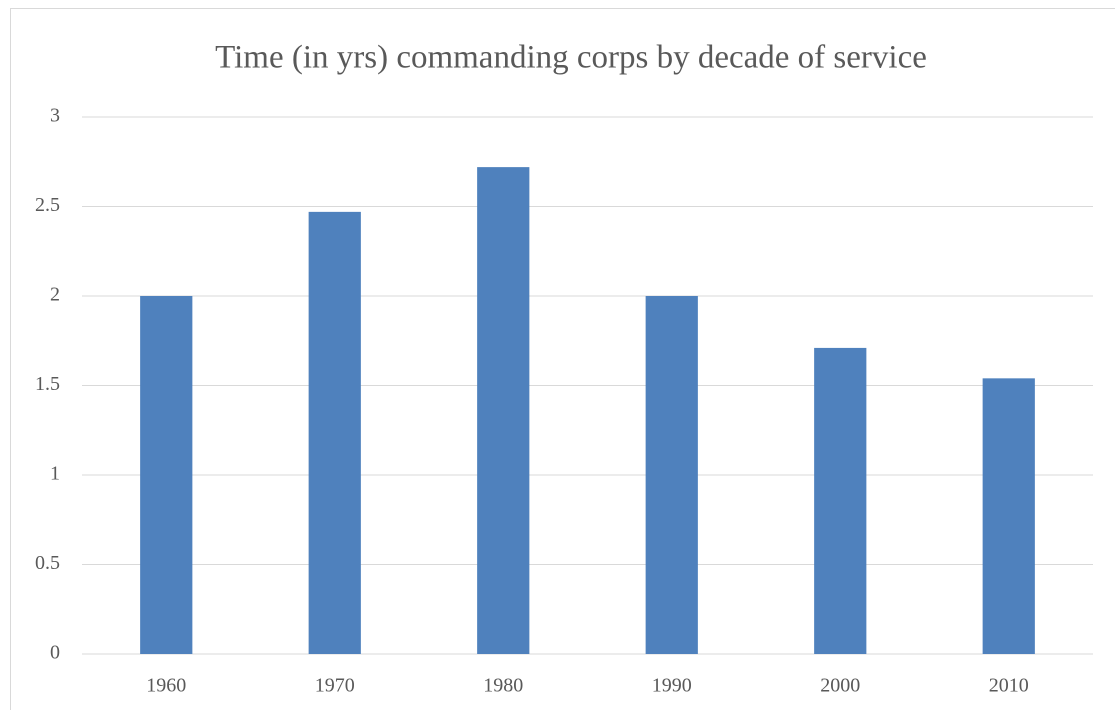 This screenshot has height=710, width=1115. What do you see at coordinates (1009, 686) in the screenshot?
I see `x-tick-label: 2010` at bounding box center [1009, 686].